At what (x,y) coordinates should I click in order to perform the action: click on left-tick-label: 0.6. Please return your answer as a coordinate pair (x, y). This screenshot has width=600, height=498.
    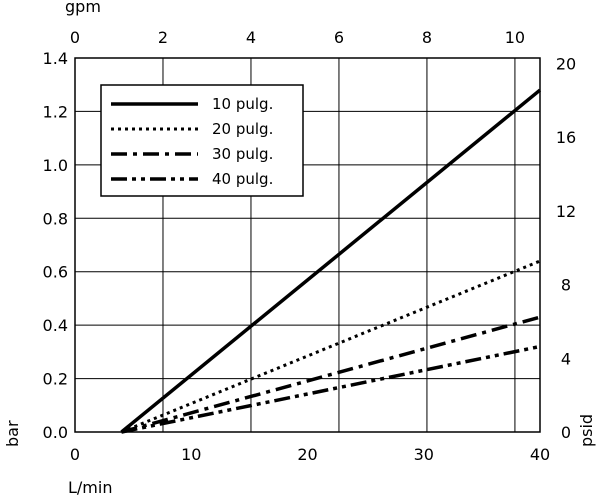
    Looking at the image, I should click on (55, 272).